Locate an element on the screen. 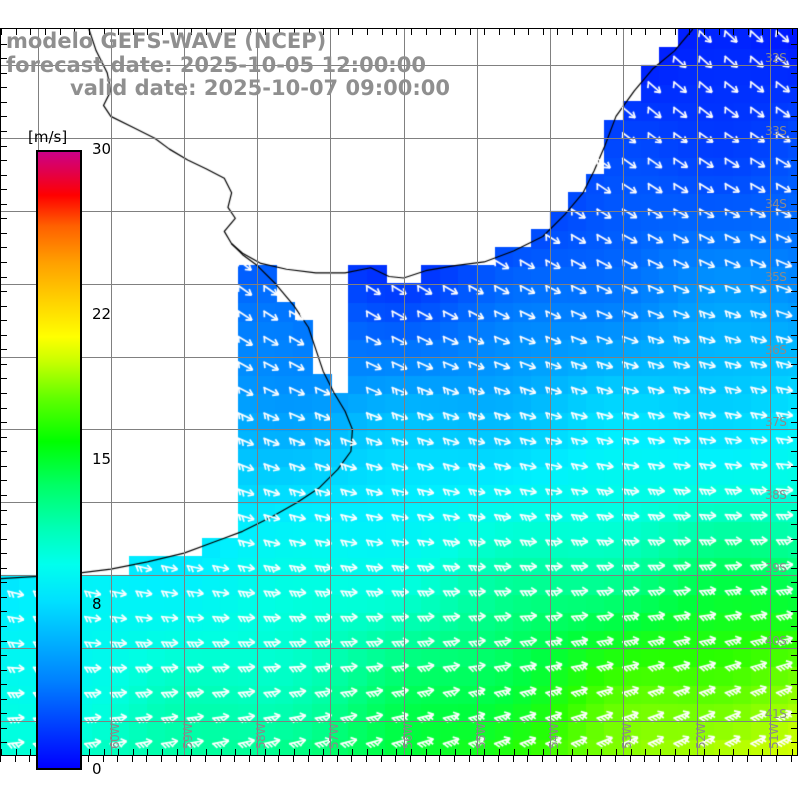 The width and height of the screenshot is (800, 800). lat-tick-label: 33S is located at coordinates (776, 131).